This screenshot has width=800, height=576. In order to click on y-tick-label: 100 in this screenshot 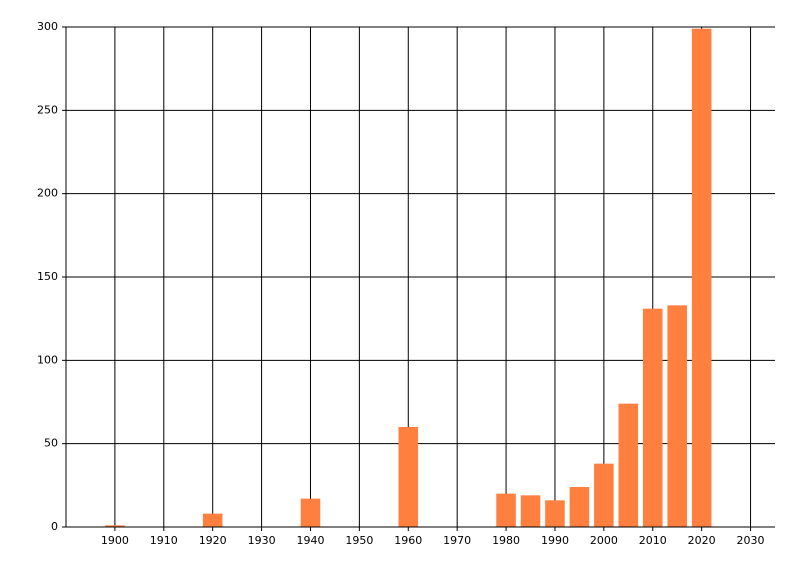, I will do `click(47, 359)`.